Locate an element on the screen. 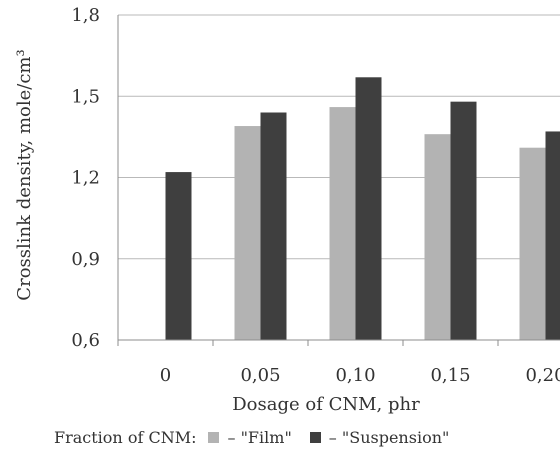 The height and width of the screenshot is (453, 560). y-tick-label: 0,6 is located at coordinates (85, 340).